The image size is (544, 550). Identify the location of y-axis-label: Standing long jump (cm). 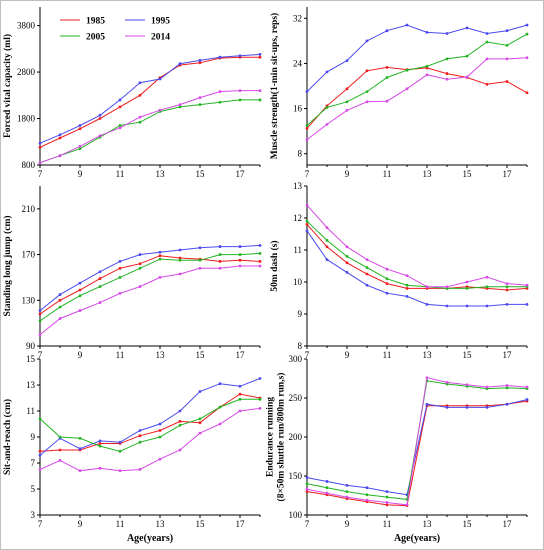
(7, 265).